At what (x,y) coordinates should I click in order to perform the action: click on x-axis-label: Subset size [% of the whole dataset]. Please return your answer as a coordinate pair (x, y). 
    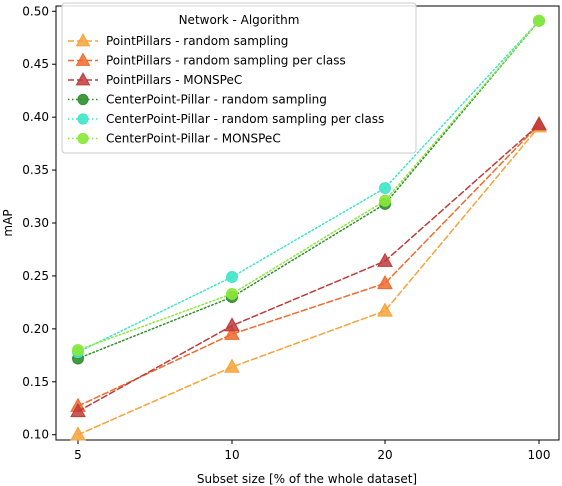
    Looking at the image, I should click on (307, 479).